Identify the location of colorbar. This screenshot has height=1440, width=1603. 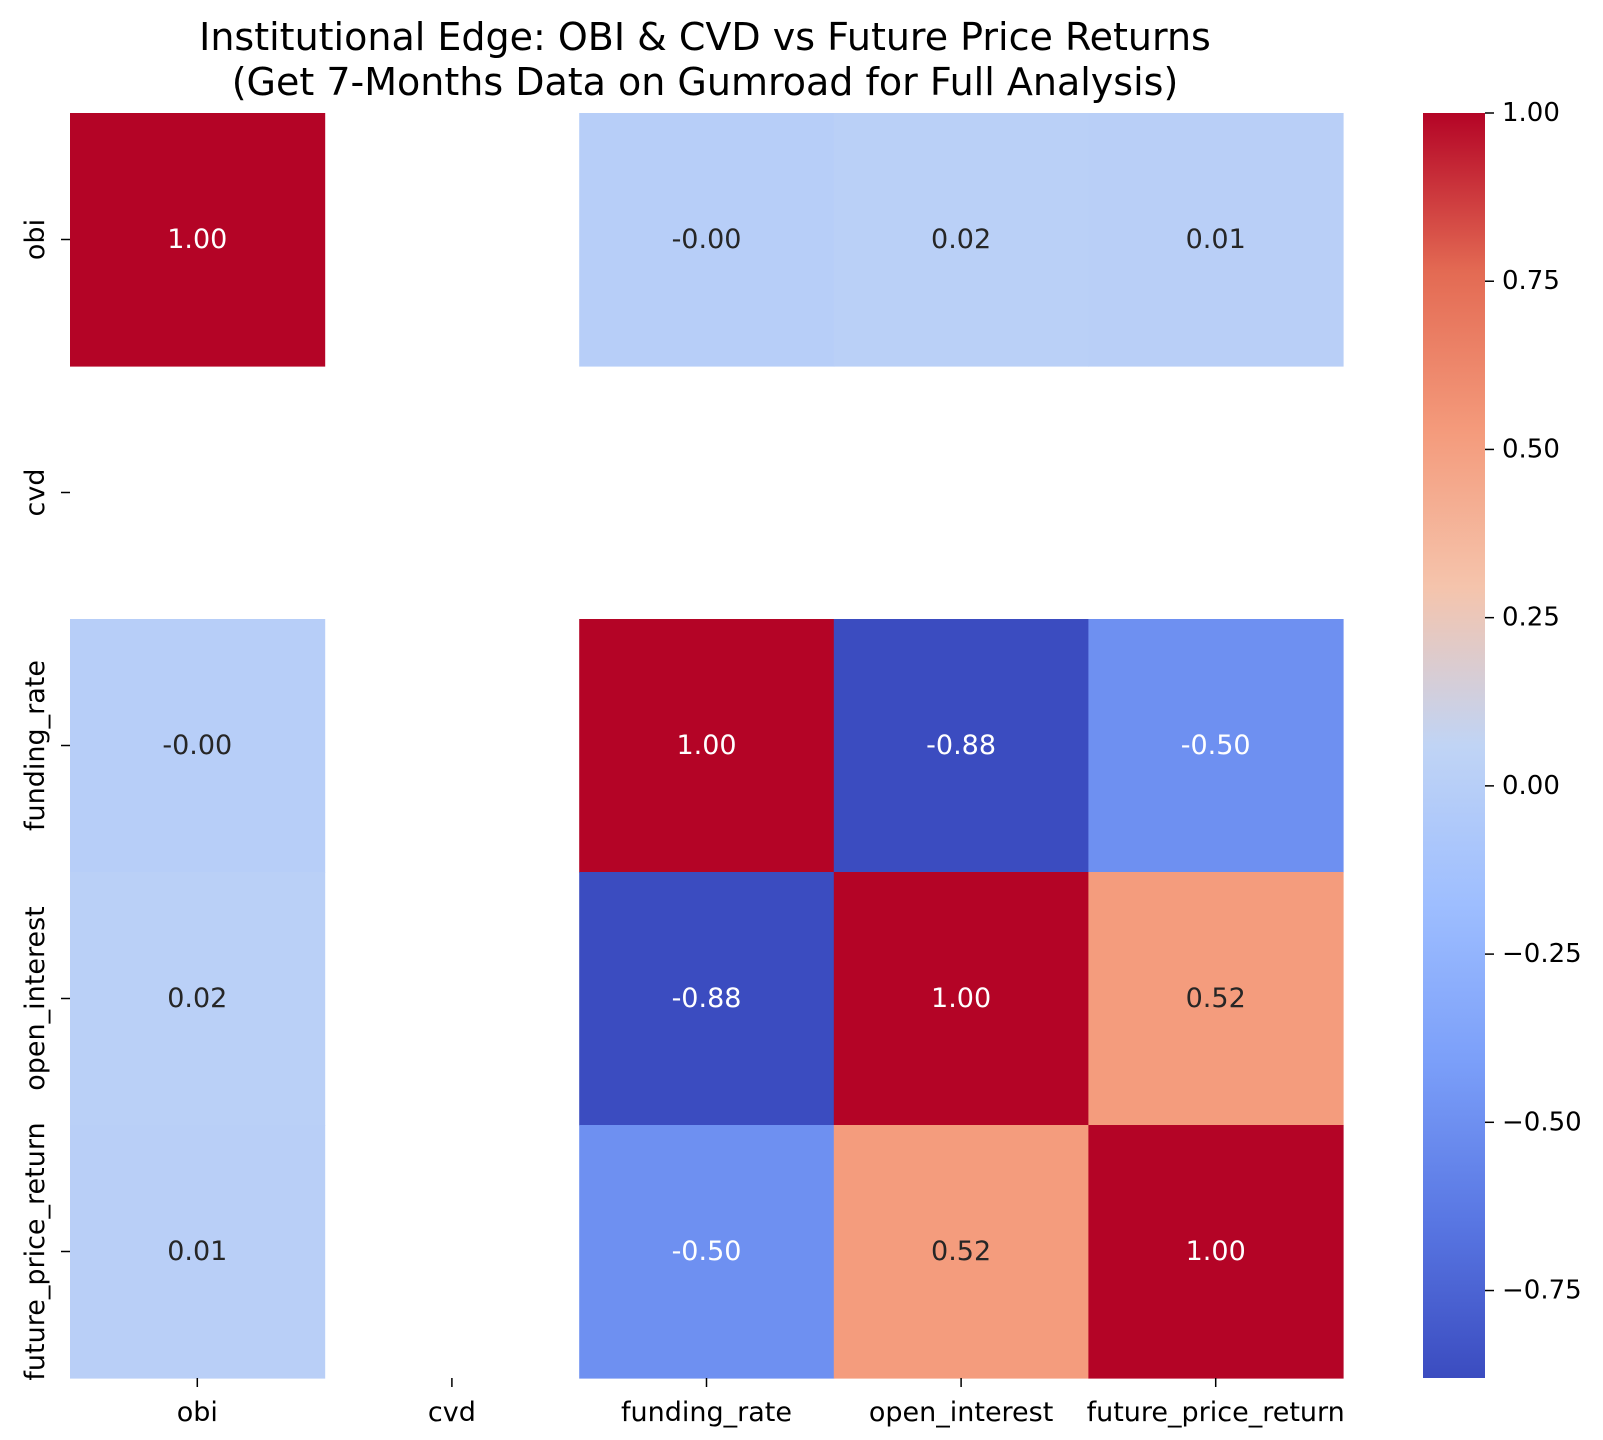
(1454, 745).